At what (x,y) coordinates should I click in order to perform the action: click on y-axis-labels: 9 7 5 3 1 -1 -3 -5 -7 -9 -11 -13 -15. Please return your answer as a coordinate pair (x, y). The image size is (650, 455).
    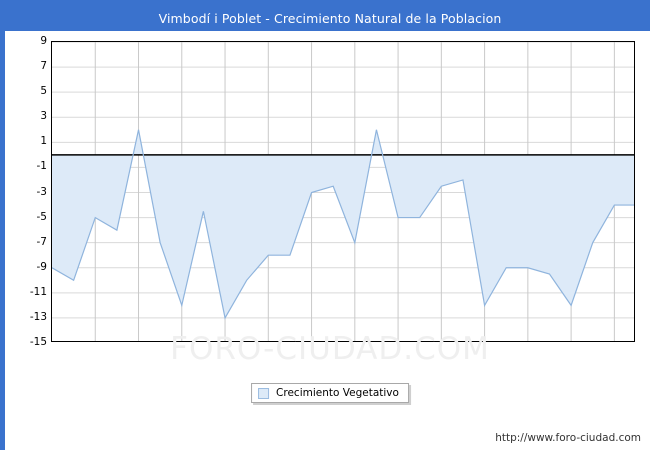
    Looking at the image, I should click on (26, 191).